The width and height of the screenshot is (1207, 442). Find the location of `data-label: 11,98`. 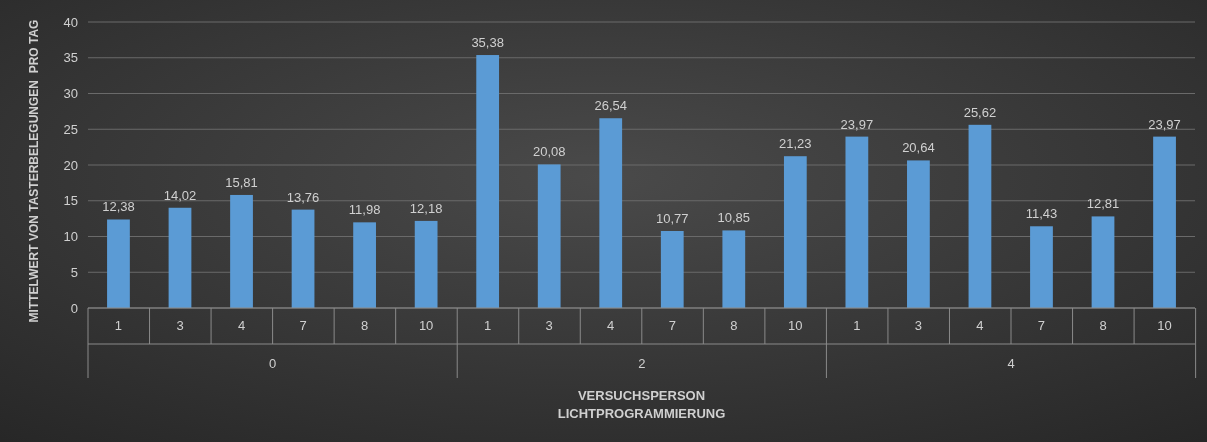

data-label: 11,98 is located at coordinates (364, 210).